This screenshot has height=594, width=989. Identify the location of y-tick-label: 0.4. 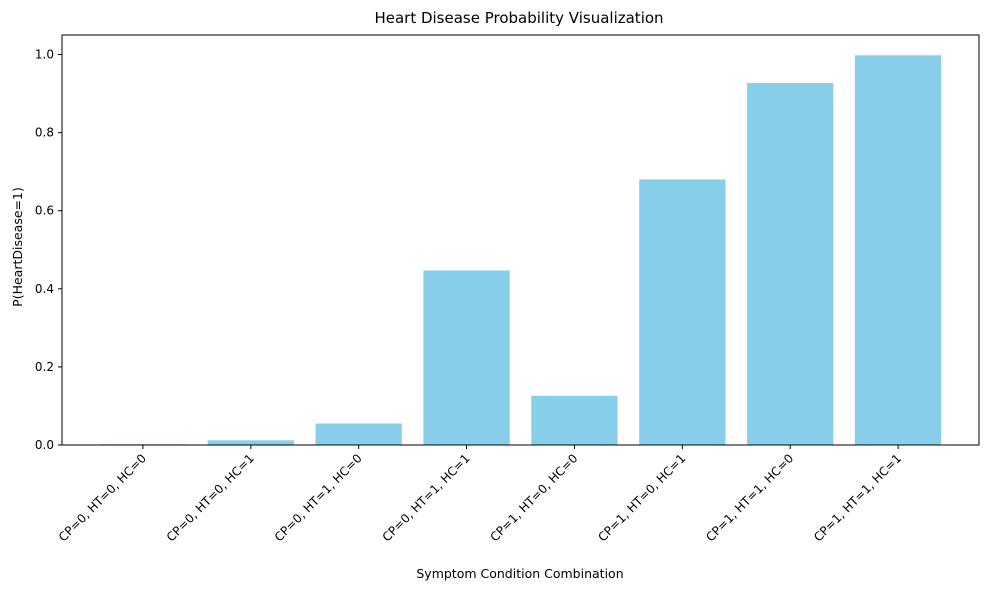
(44, 289).